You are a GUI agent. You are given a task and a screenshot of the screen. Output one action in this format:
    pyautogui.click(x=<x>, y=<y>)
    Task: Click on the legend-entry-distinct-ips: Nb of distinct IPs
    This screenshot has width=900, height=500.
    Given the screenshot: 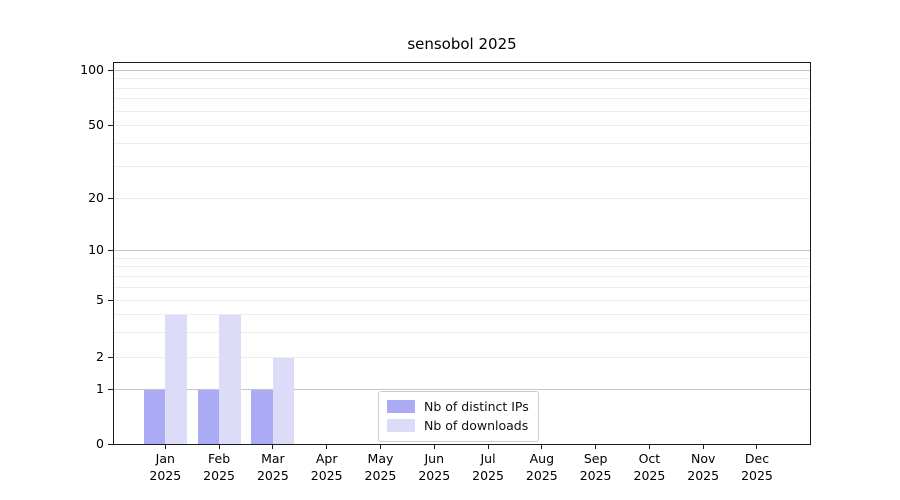 What is the action you would take?
    pyautogui.click(x=458, y=406)
    